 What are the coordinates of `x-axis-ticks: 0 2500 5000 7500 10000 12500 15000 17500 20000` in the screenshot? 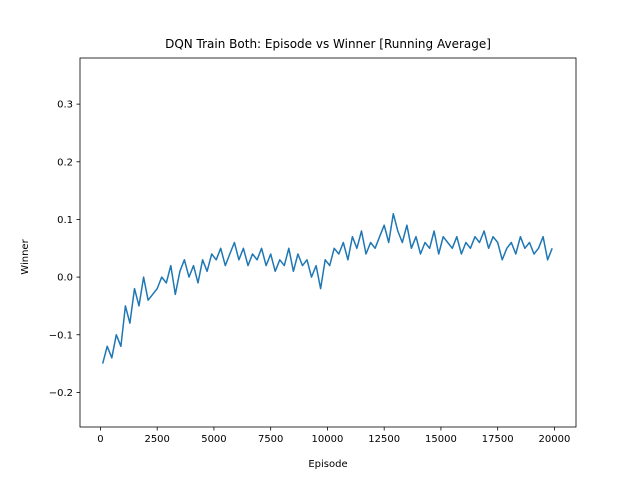 It's located at (333, 436).